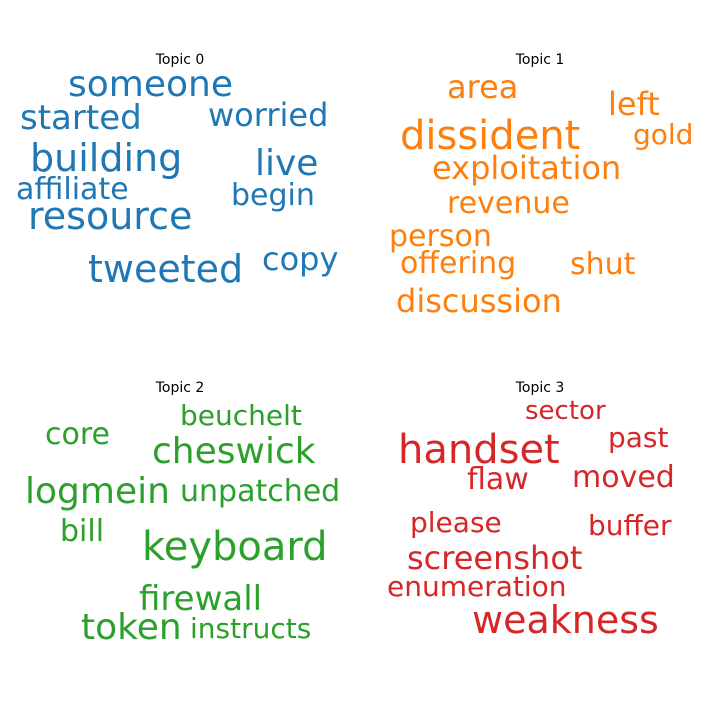 The height and width of the screenshot is (720, 720). What do you see at coordinates (508, 203) in the screenshot?
I see `topic-1-word: revenue` at bounding box center [508, 203].